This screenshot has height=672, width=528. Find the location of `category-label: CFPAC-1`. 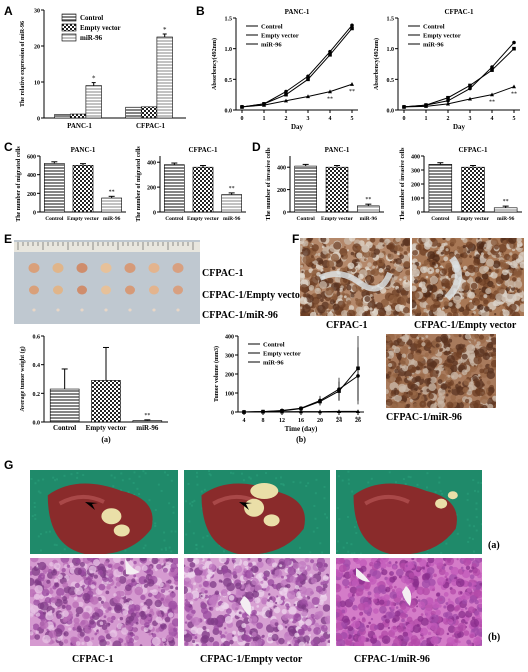

category-label: CFPAC-1 is located at coordinates (151, 126).